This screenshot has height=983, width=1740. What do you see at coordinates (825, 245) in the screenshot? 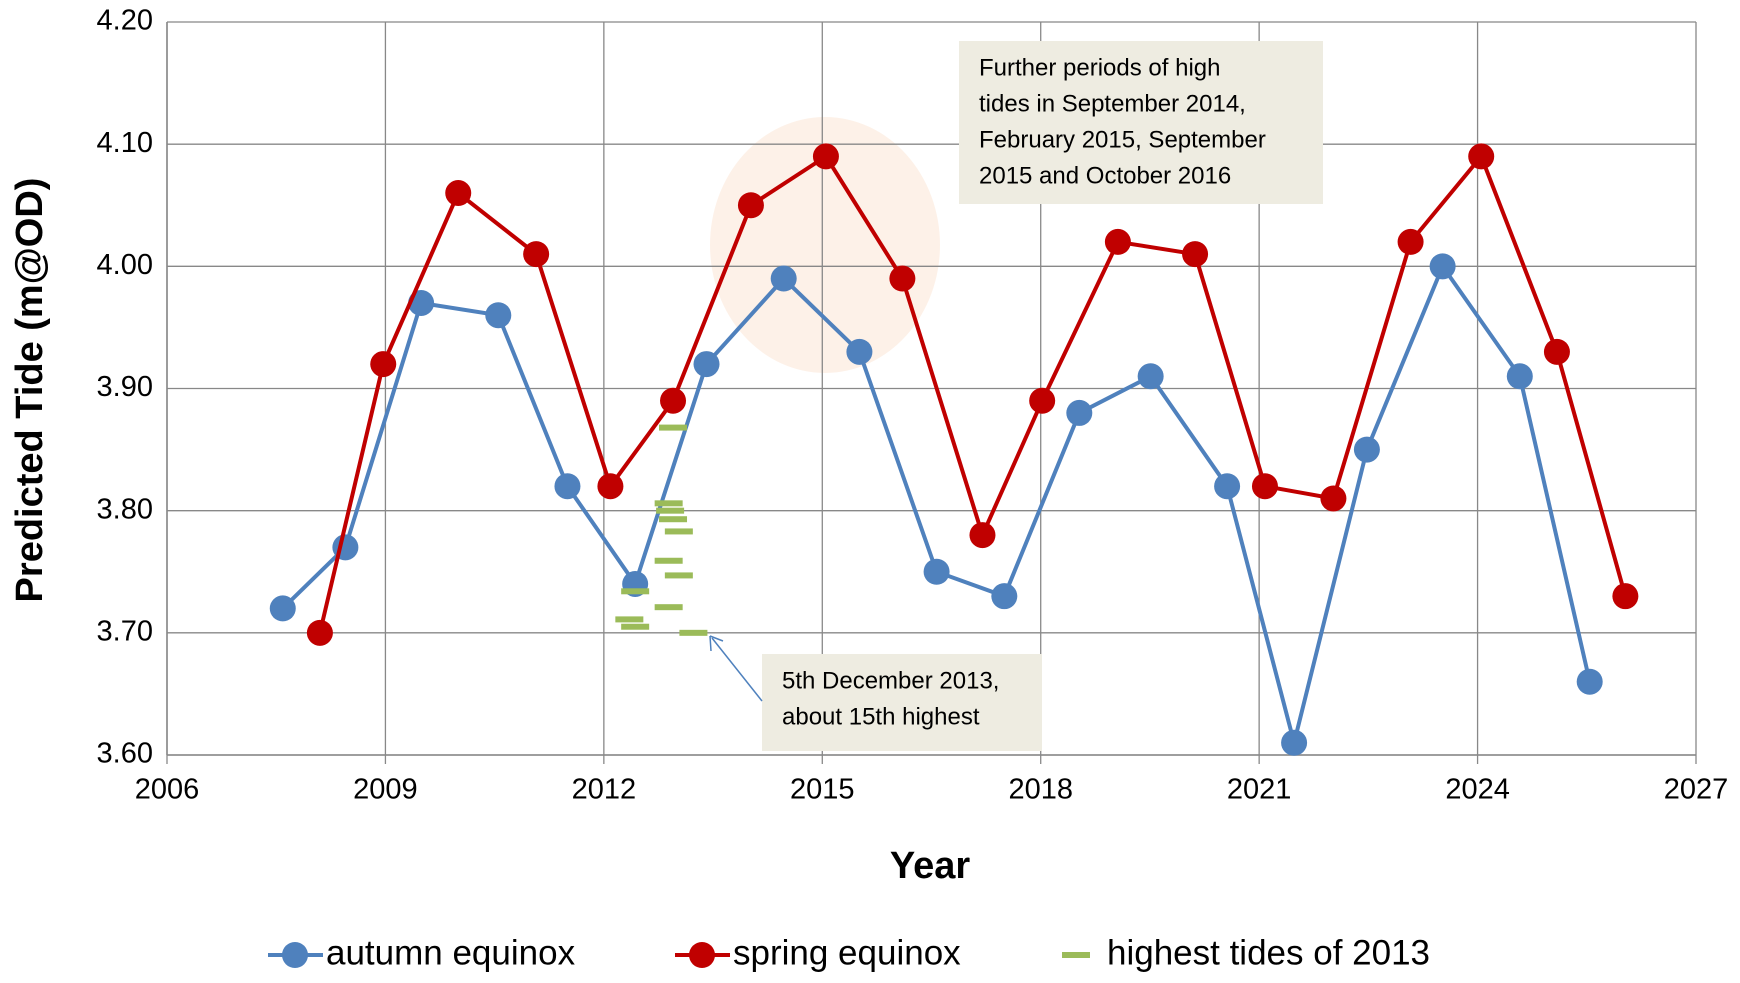
I see `highlight-circle` at bounding box center [825, 245].